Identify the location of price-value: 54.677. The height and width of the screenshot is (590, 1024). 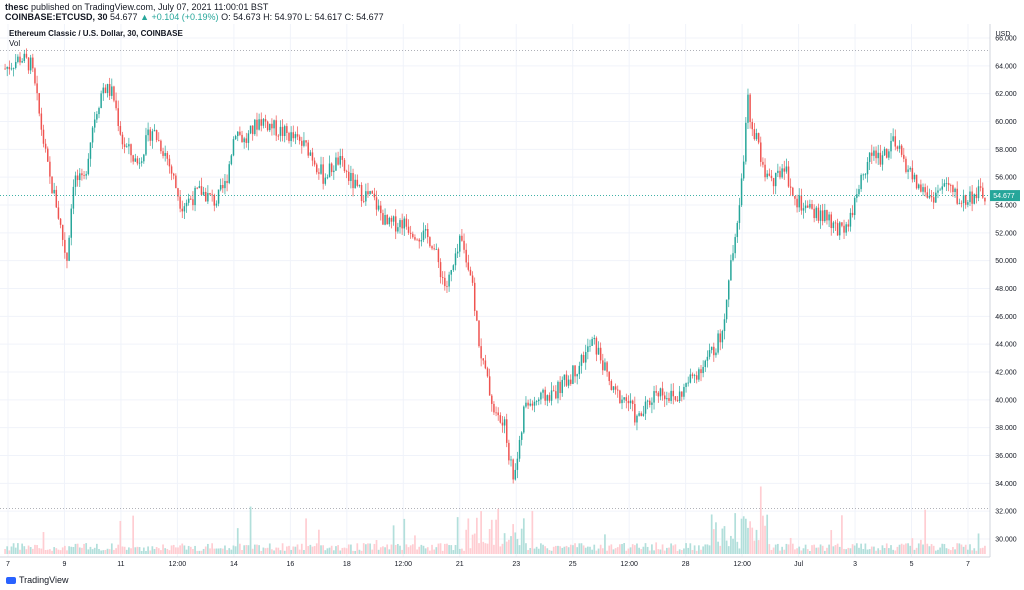
(124, 17).